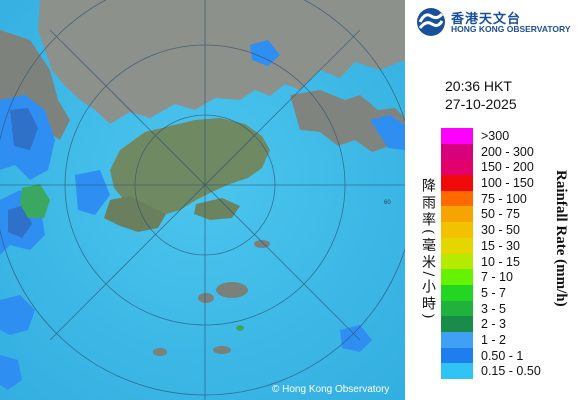 The height and width of the screenshot is (400, 577). Describe the element at coordinates (428, 250) in the screenshot. I see `legend-title-cn: 降雨率(毫米/小時)` at that location.